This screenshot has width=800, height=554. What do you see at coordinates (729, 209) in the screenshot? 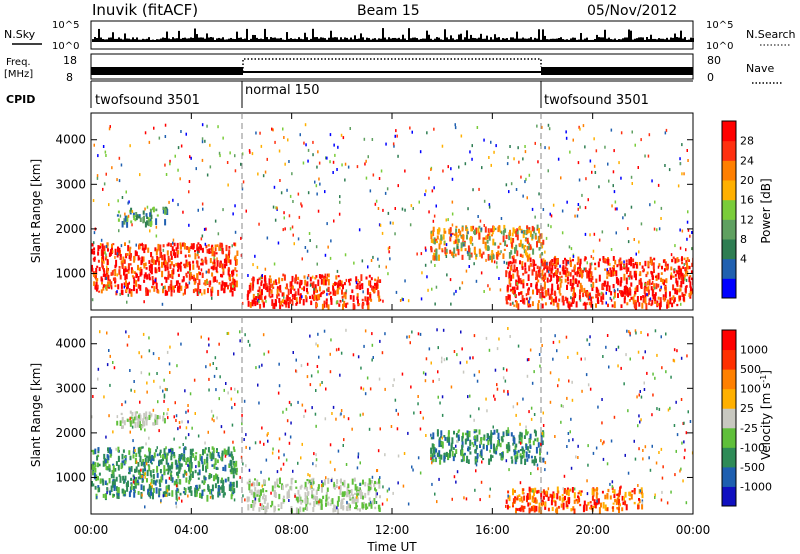
I see `power-colorbar-frame` at bounding box center [729, 209].